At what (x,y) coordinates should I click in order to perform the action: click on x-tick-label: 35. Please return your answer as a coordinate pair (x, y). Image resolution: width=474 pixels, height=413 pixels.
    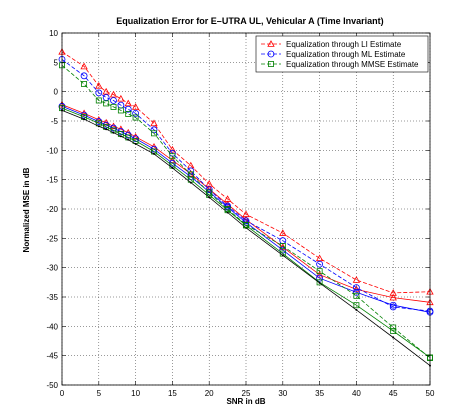
    Looking at the image, I should click on (319, 393).